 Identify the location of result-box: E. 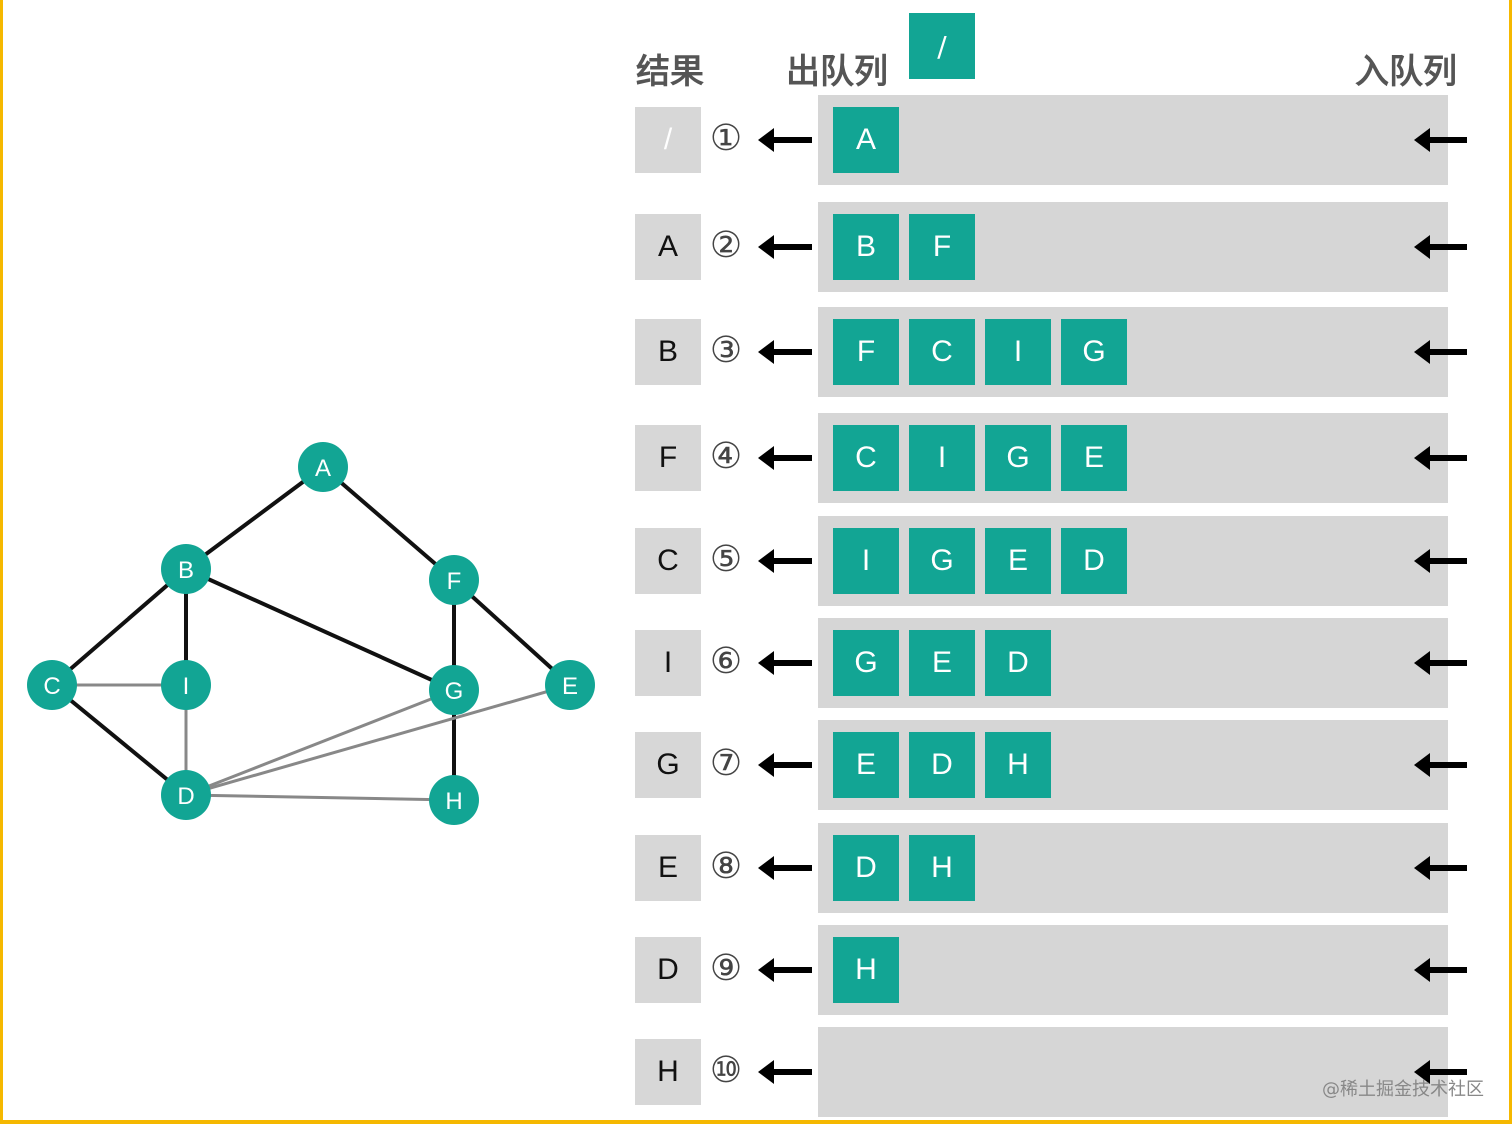
(668, 868).